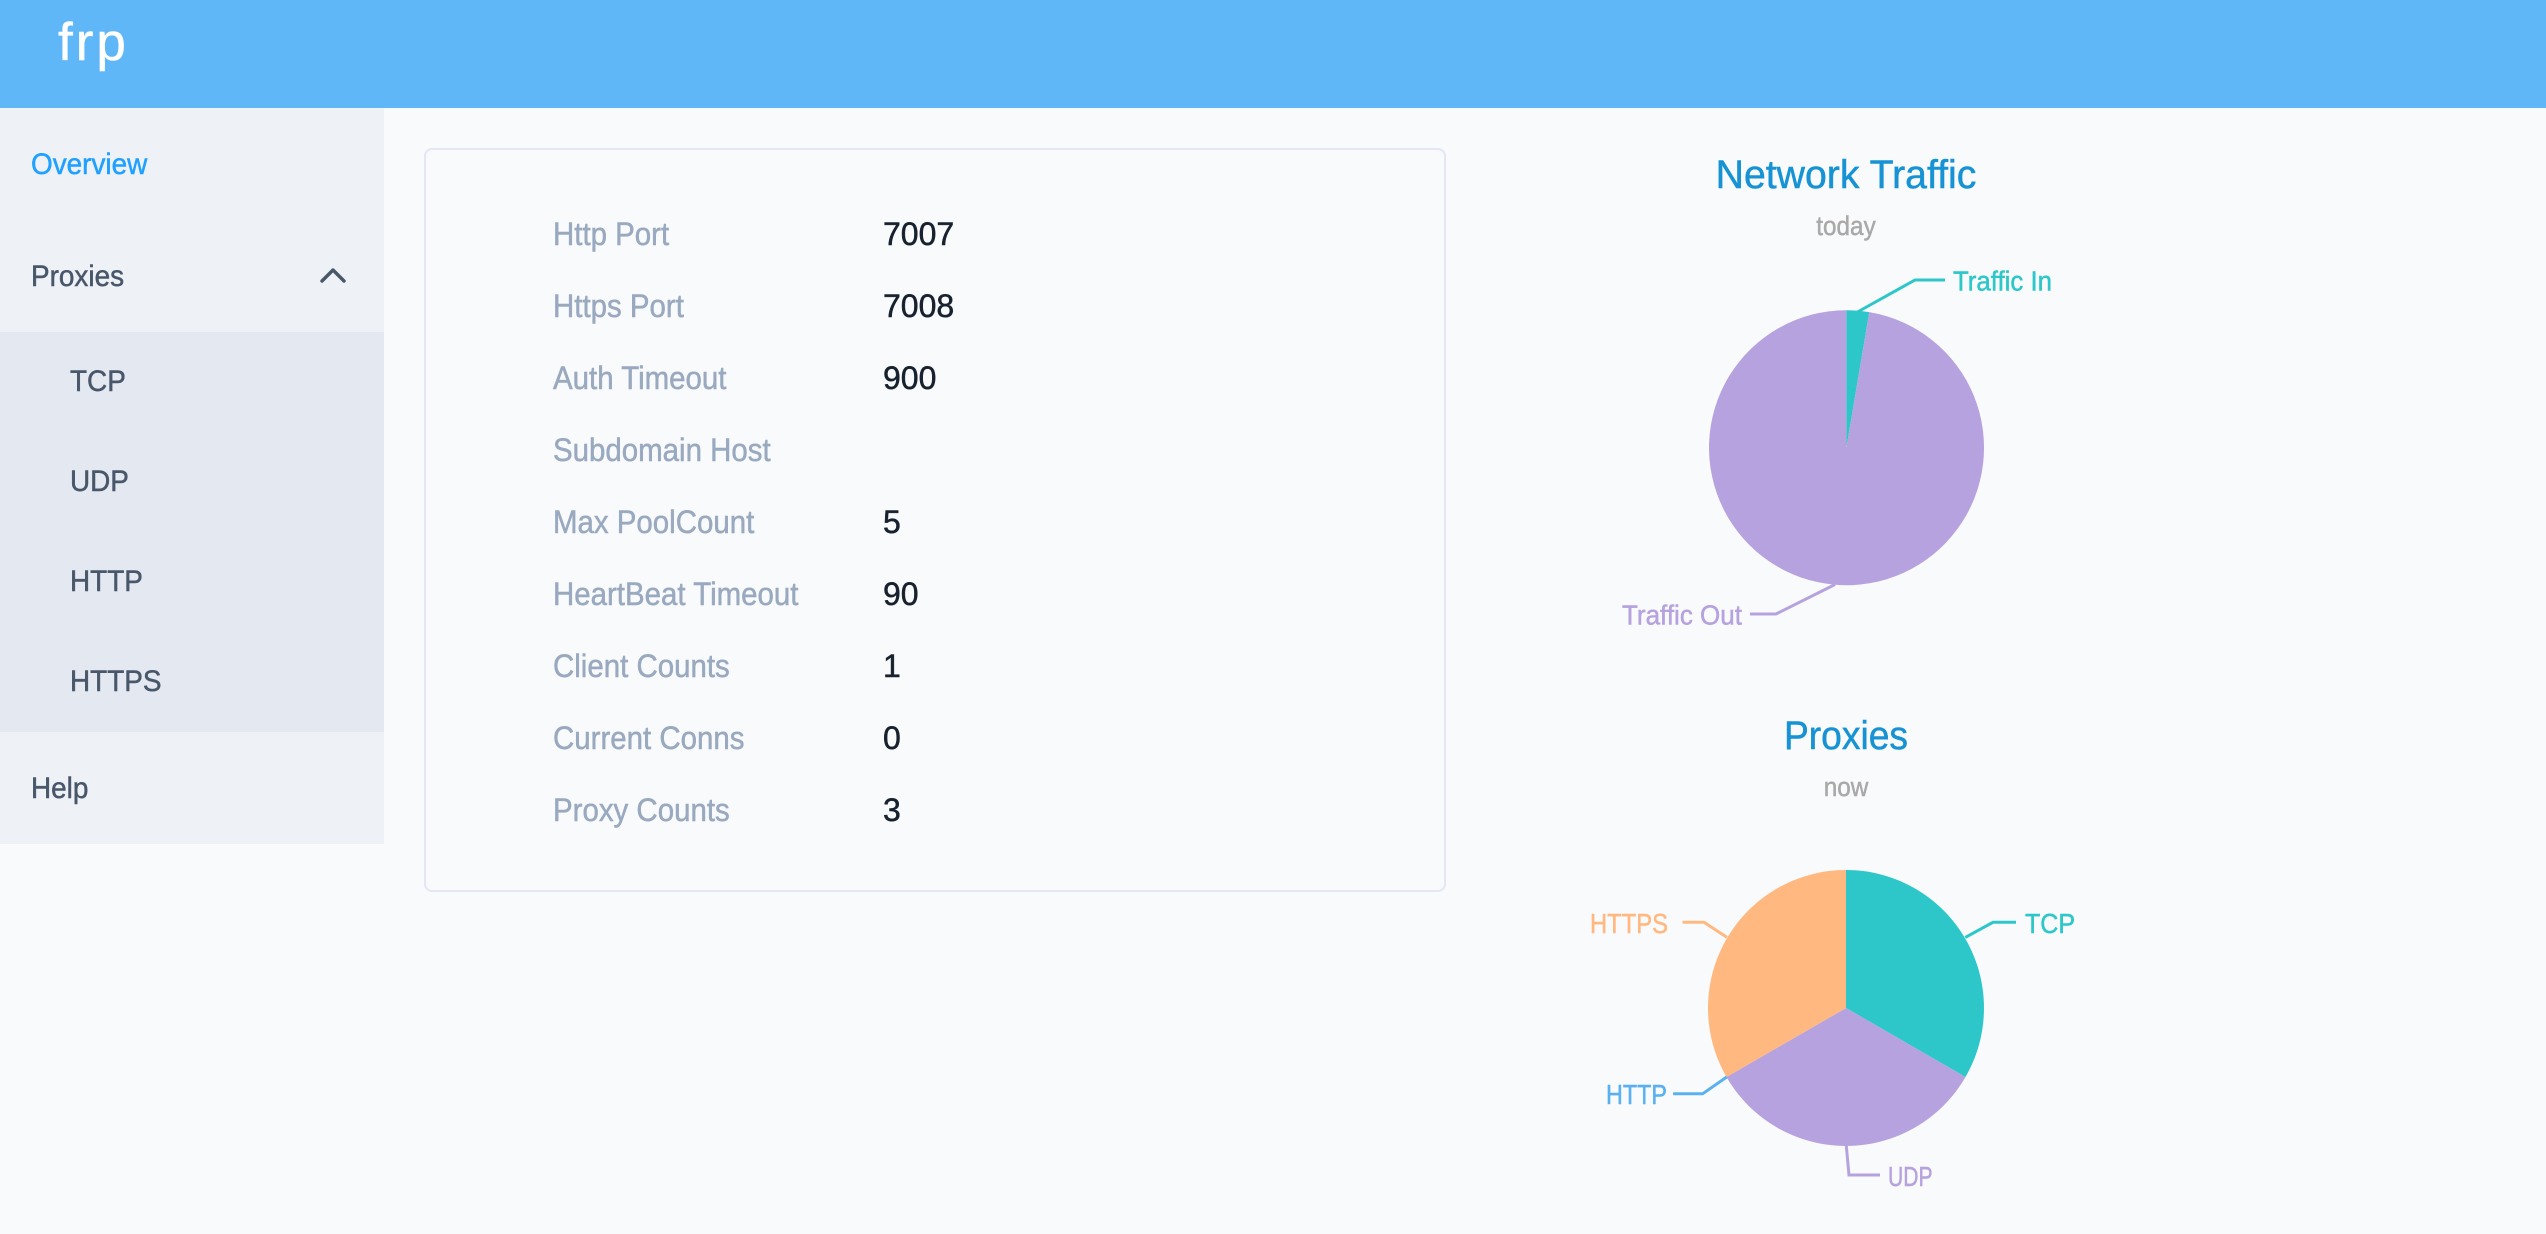  Describe the element at coordinates (1682, 615) in the screenshot. I see `svg-text: Traffic Out` at that location.